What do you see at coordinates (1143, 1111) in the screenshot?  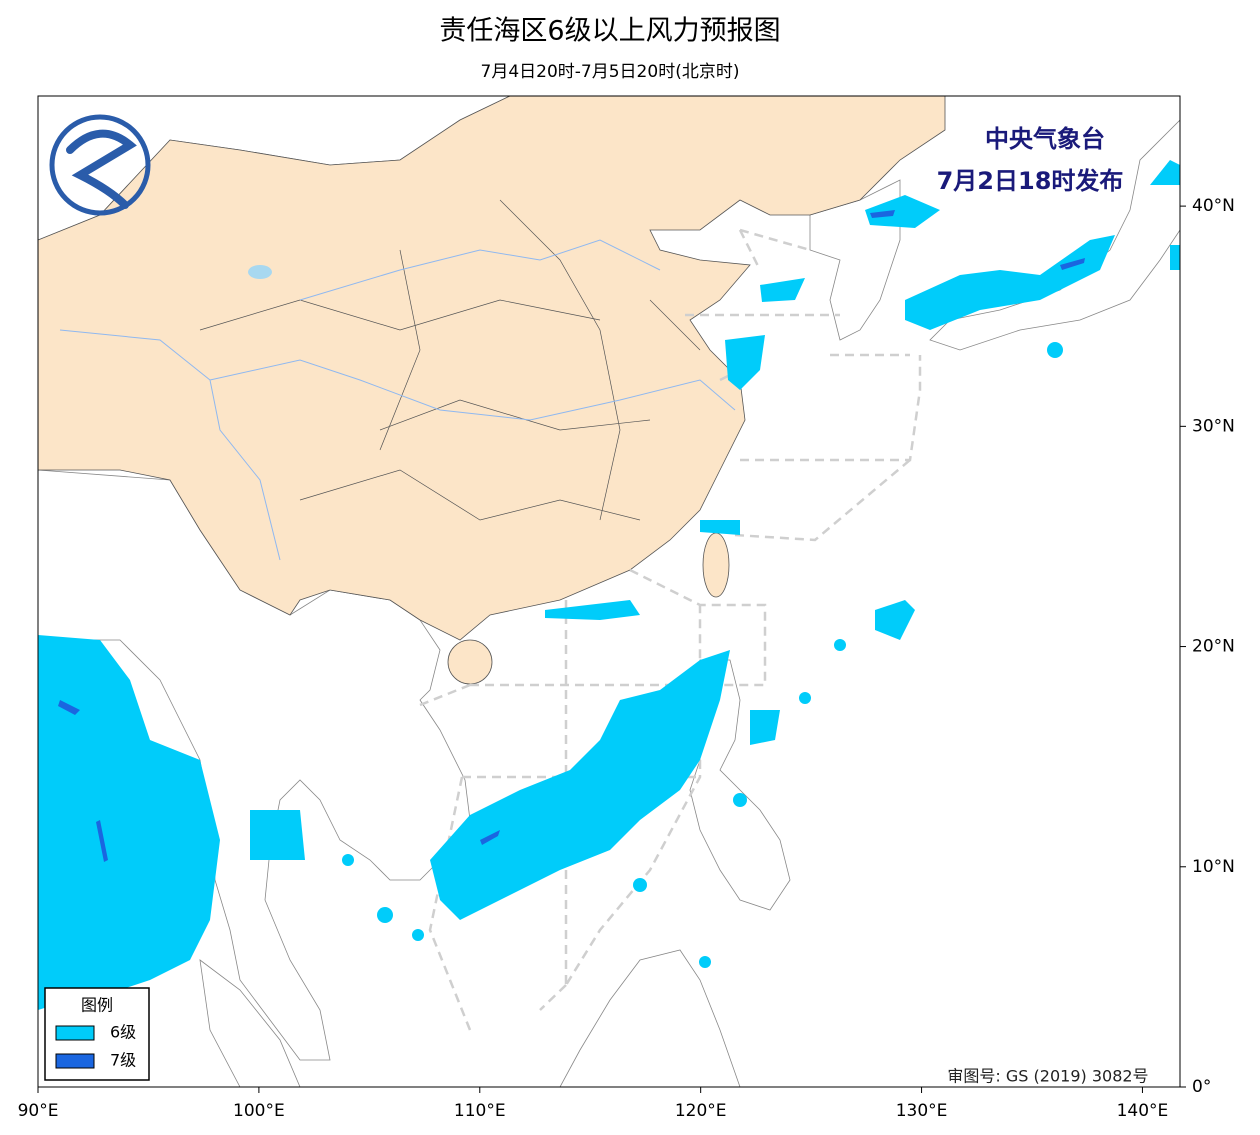 I see `x-tick-label: 140°E` at bounding box center [1143, 1111].